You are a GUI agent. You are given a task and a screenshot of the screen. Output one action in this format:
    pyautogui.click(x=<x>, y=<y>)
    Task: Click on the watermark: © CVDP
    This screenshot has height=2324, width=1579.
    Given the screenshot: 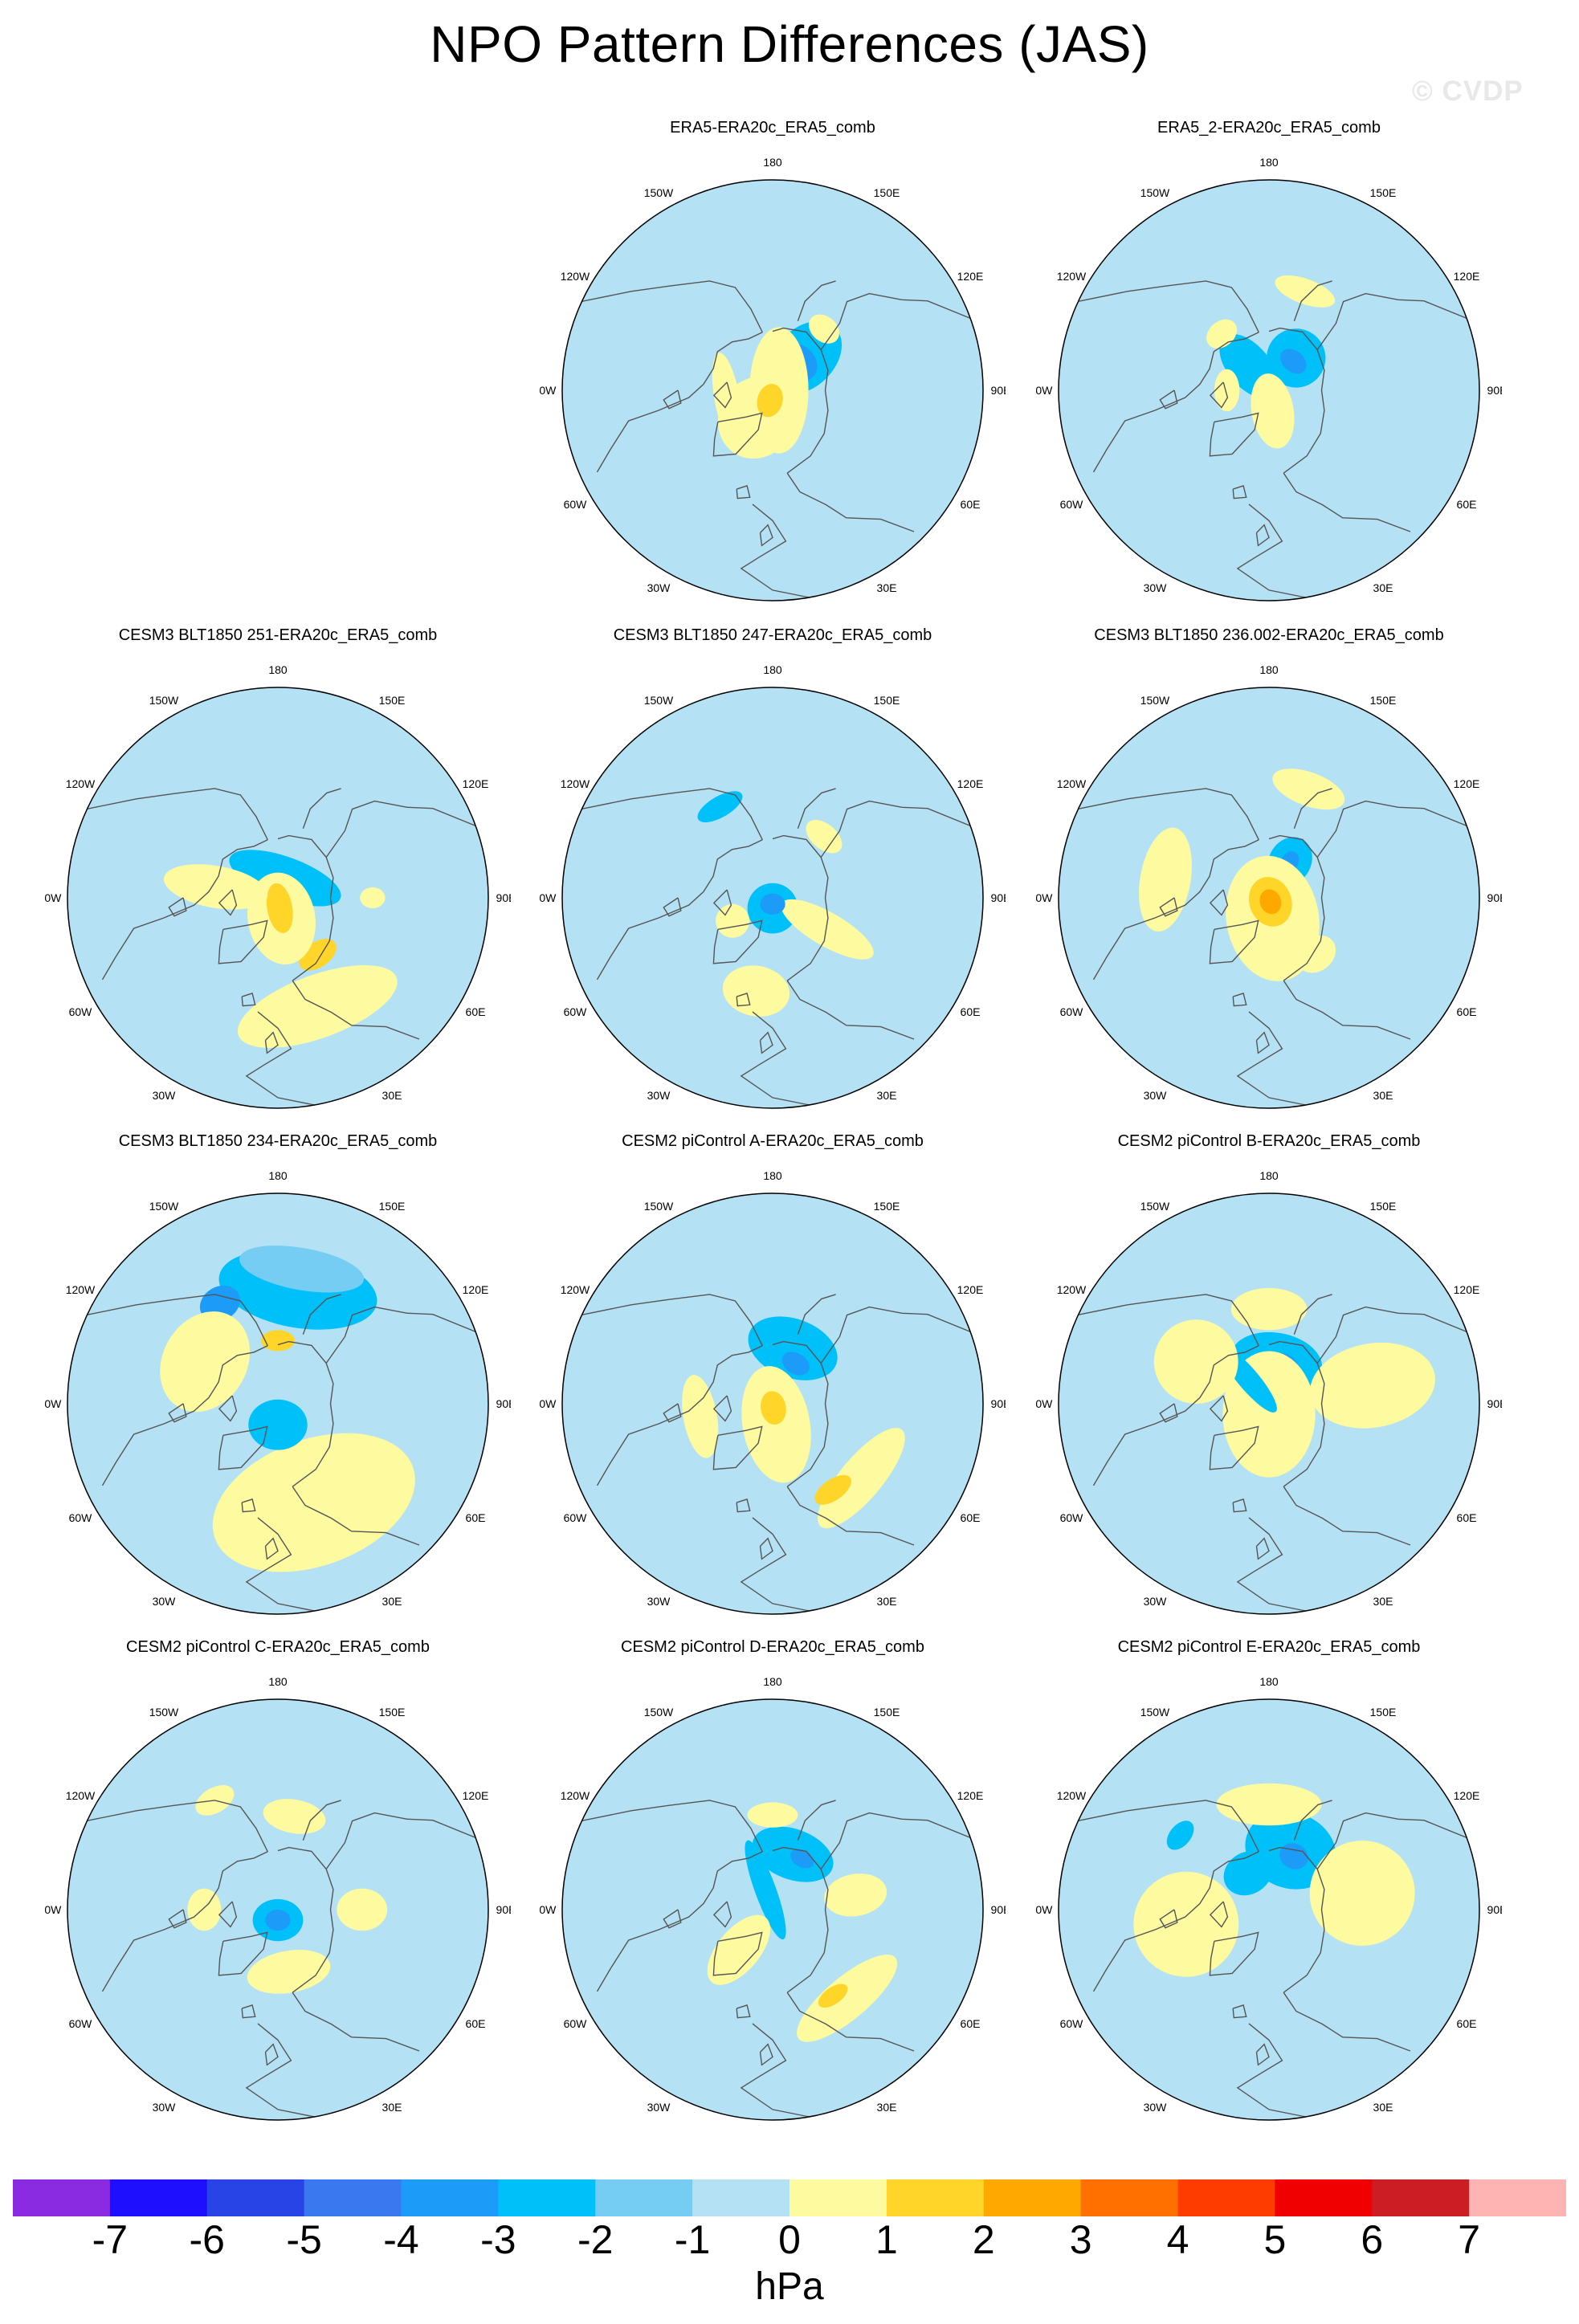 What is the action you would take?
    pyautogui.click(x=1468, y=91)
    